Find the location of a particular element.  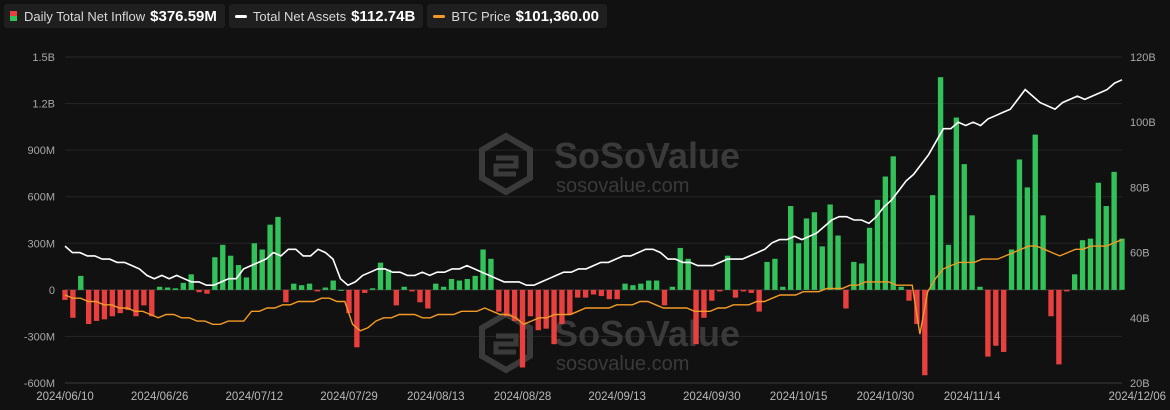

legend-item-inflow: Daily Total Net Inflow $376.59M is located at coordinates (114, 16).